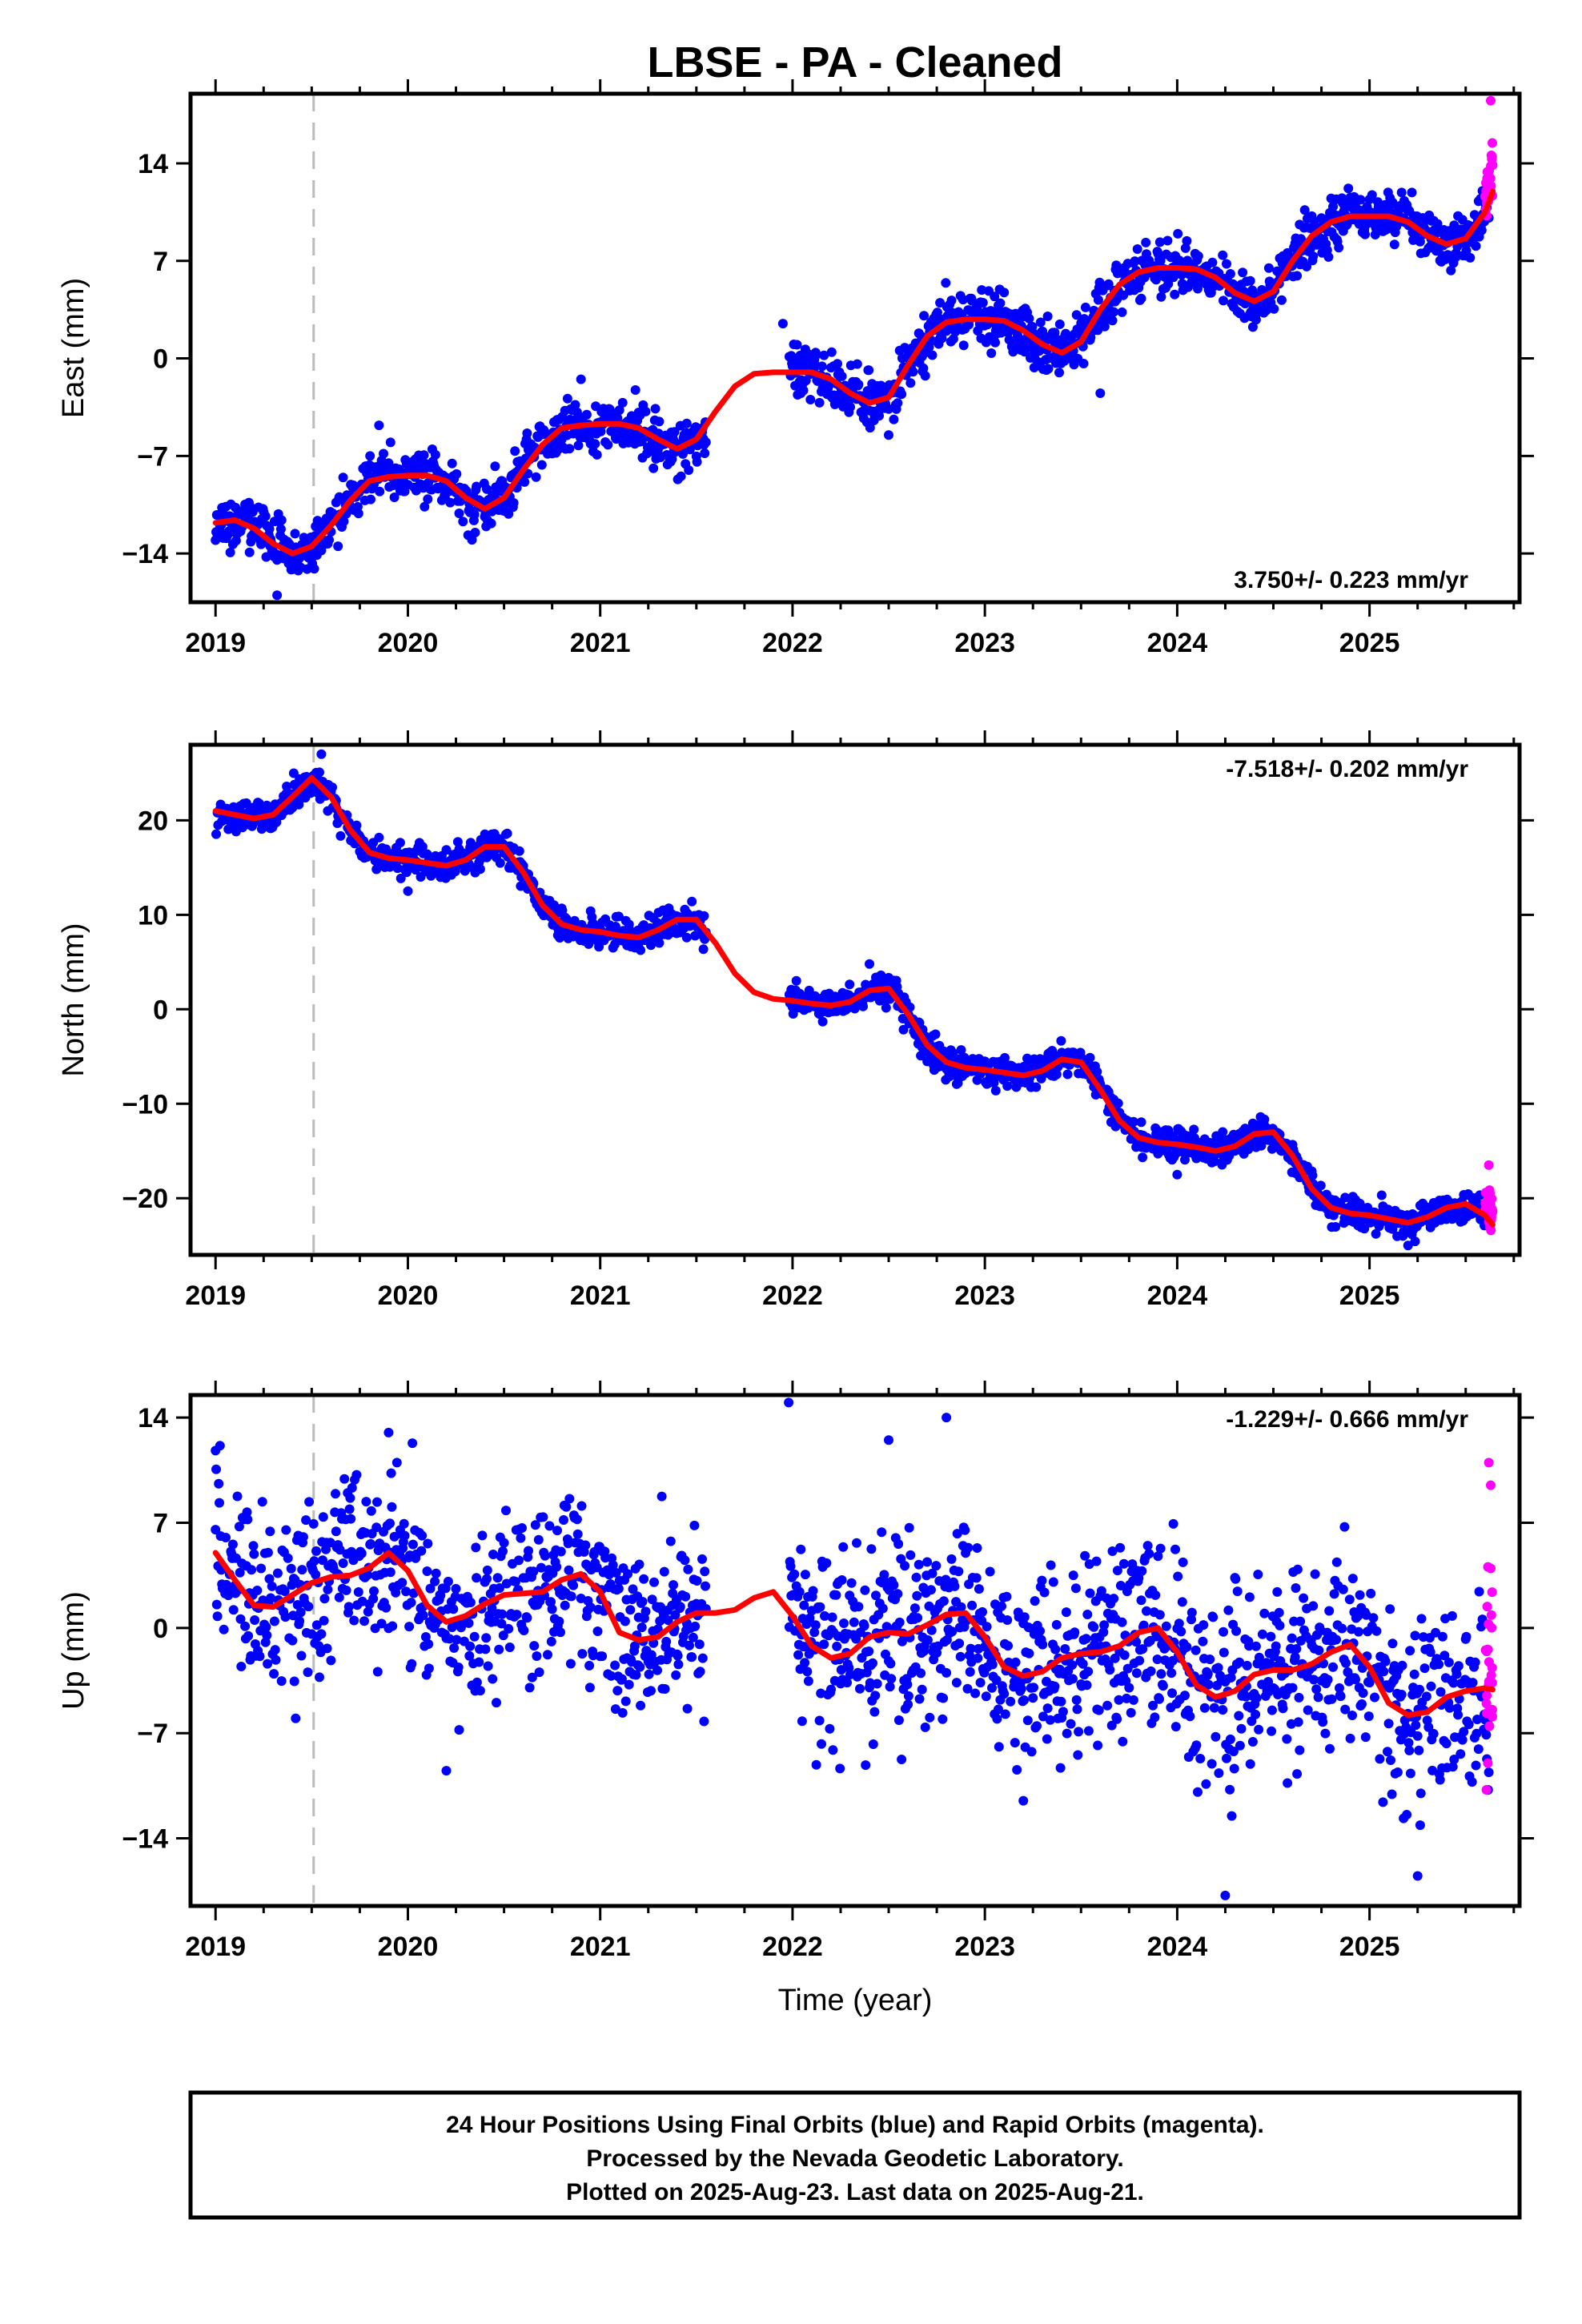 The image size is (1582, 2324). What do you see at coordinates (793, 643) in the screenshot?
I see `east-xtick-label: 2022` at bounding box center [793, 643].